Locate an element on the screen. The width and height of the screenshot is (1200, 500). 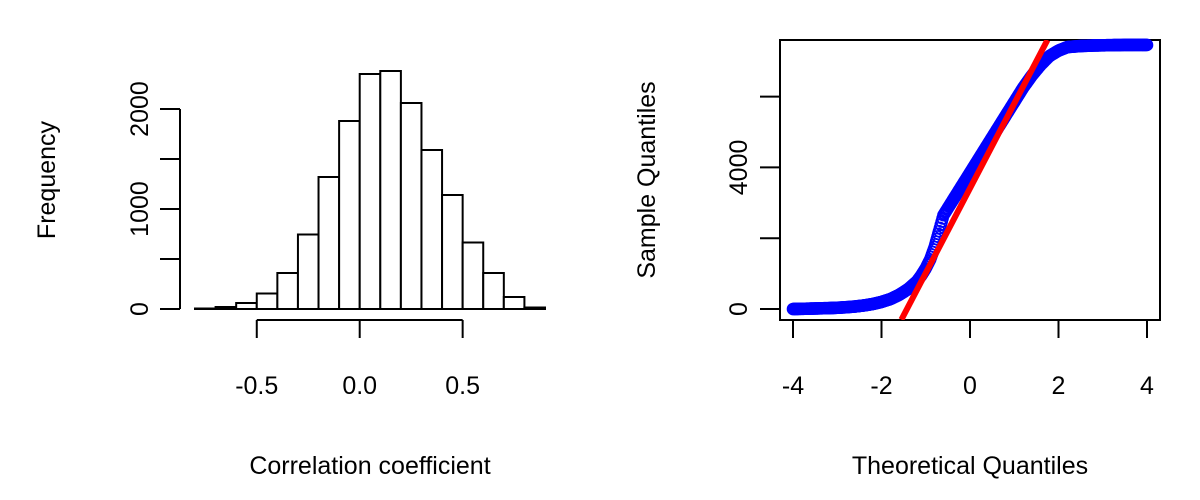
qq-y-tick-label: 0 is located at coordinates (739, 309).